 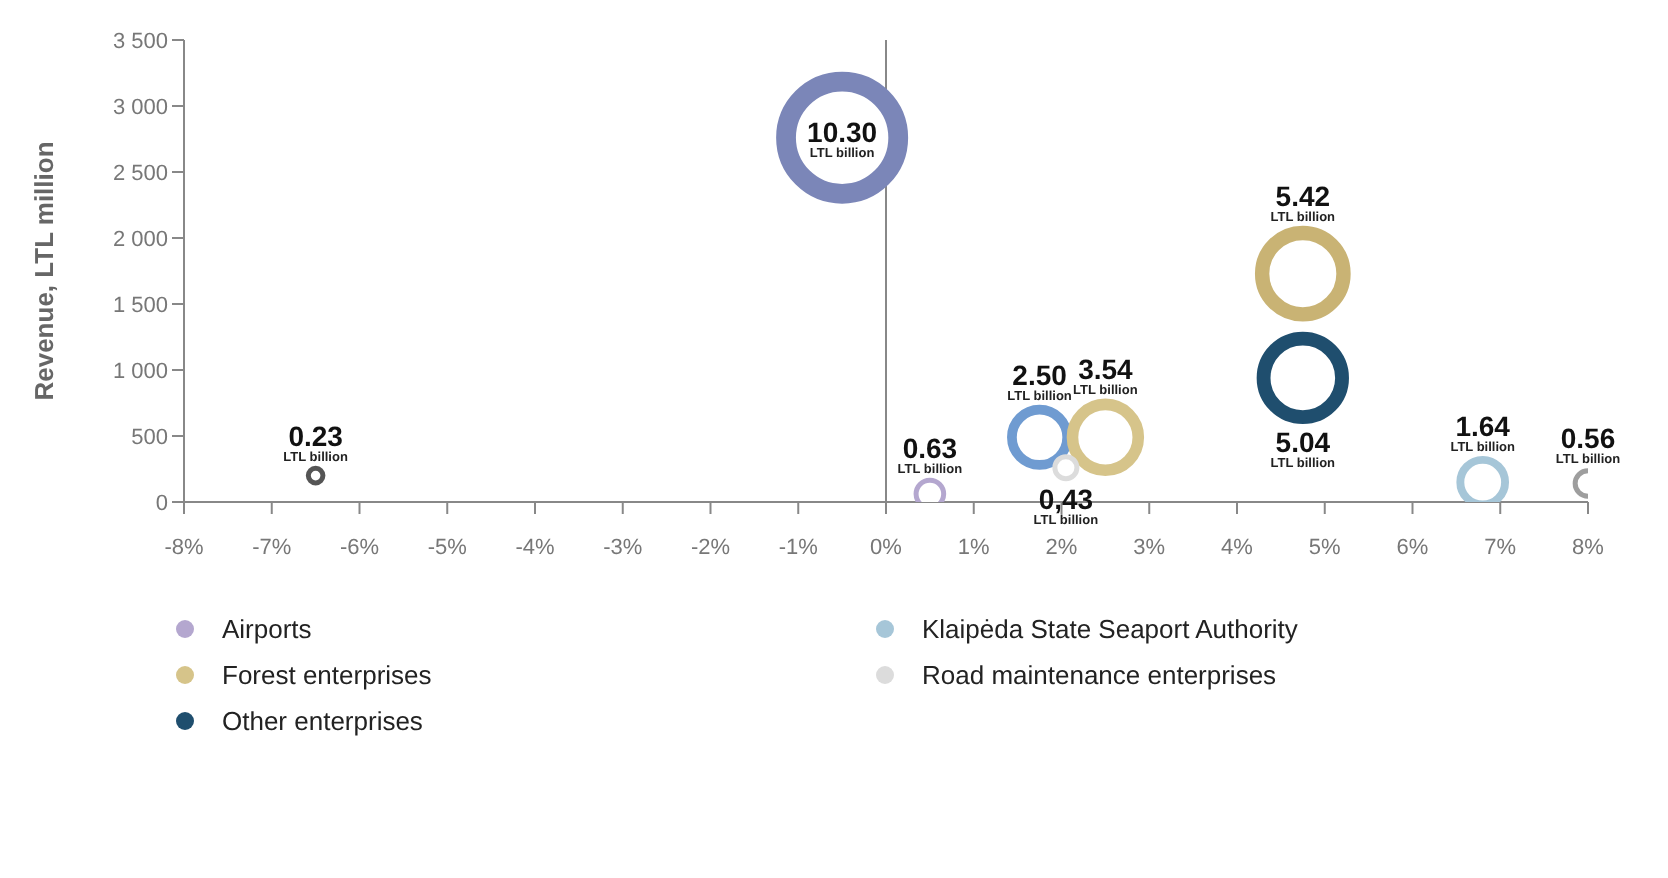 I want to click on x-tick-label: 8%, so click(x=1588, y=547).